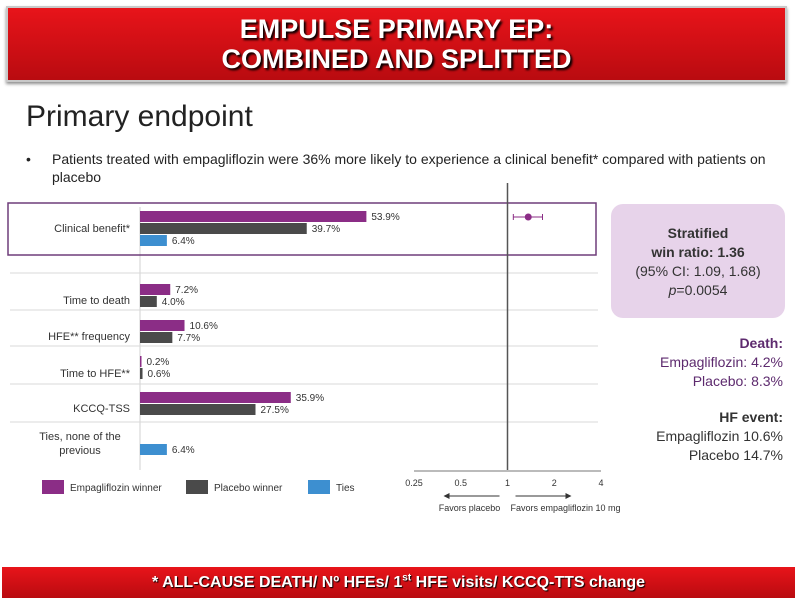 The width and height of the screenshot is (797, 598). Describe the element at coordinates (139, 116) in the screenshot. I see `slide-title: Primary endpoint` at that location.